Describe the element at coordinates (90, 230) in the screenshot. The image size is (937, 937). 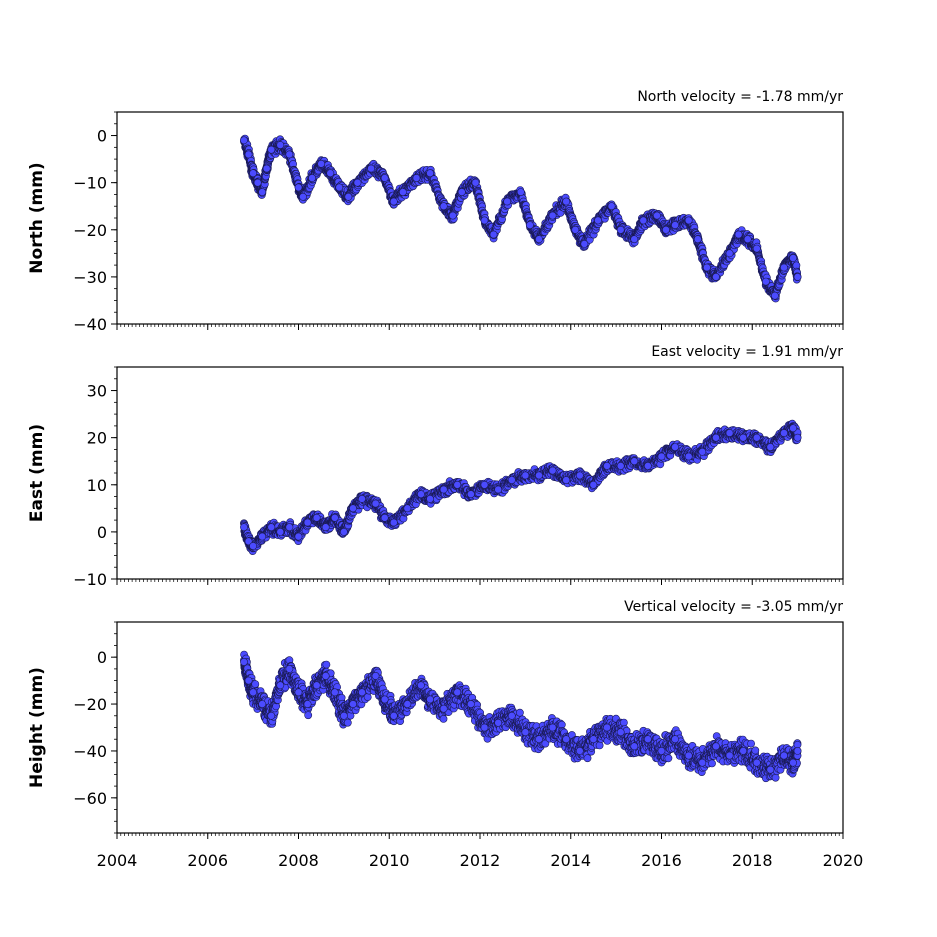
I see `y-tick-label-north: −20` at that location.